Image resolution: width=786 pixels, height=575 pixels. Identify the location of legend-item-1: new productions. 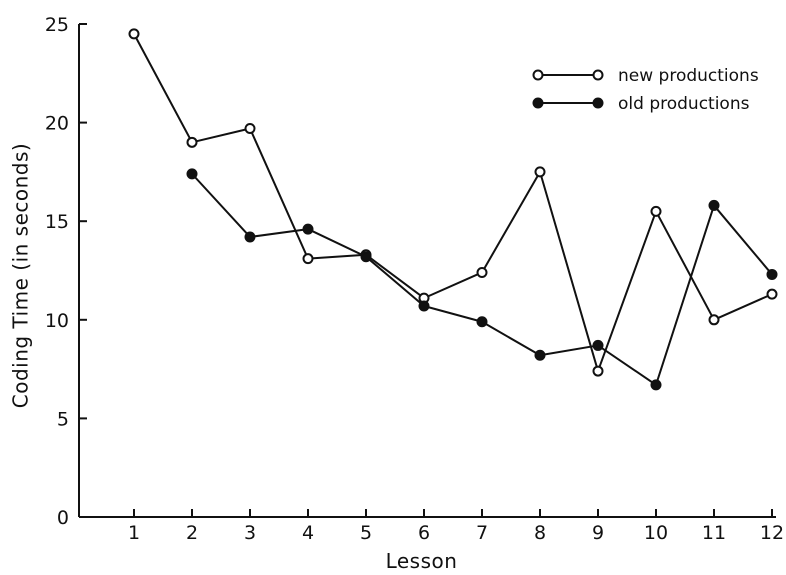
(645, 76).